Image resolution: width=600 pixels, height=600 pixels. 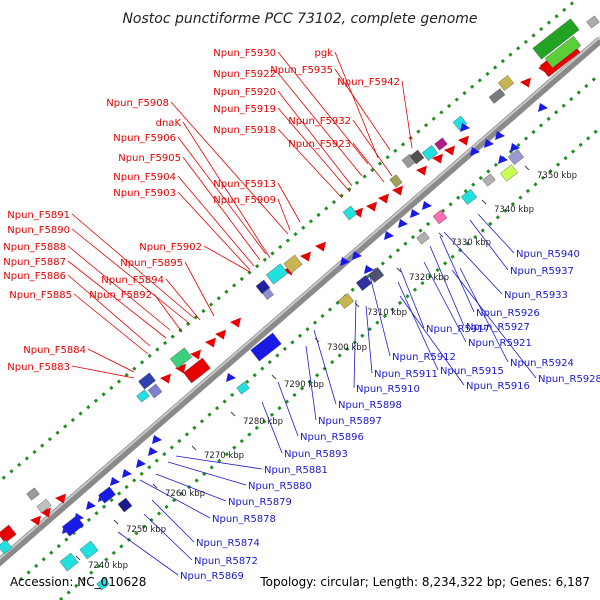 I want to click on forward-gene-label: Npun_F5904, so click(x=144, y=177).